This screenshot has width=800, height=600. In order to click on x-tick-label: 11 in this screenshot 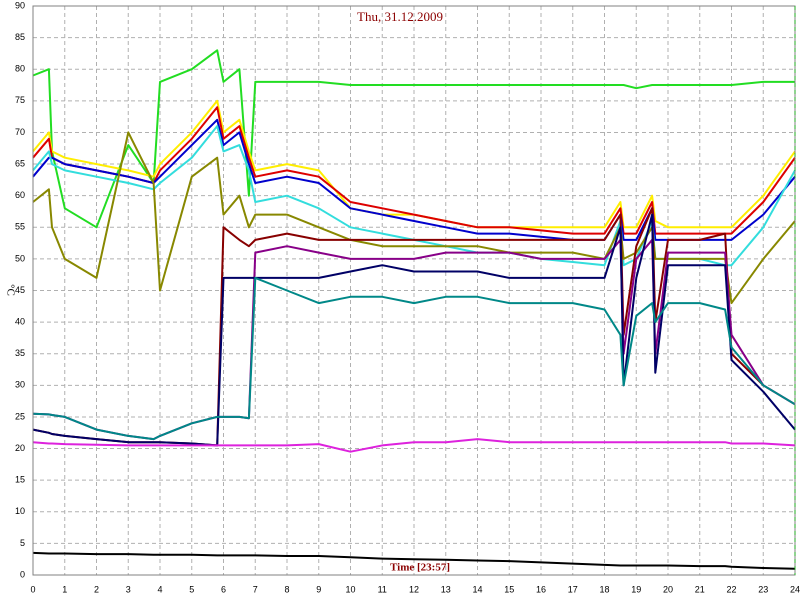, I will do `click(382, 589)`.